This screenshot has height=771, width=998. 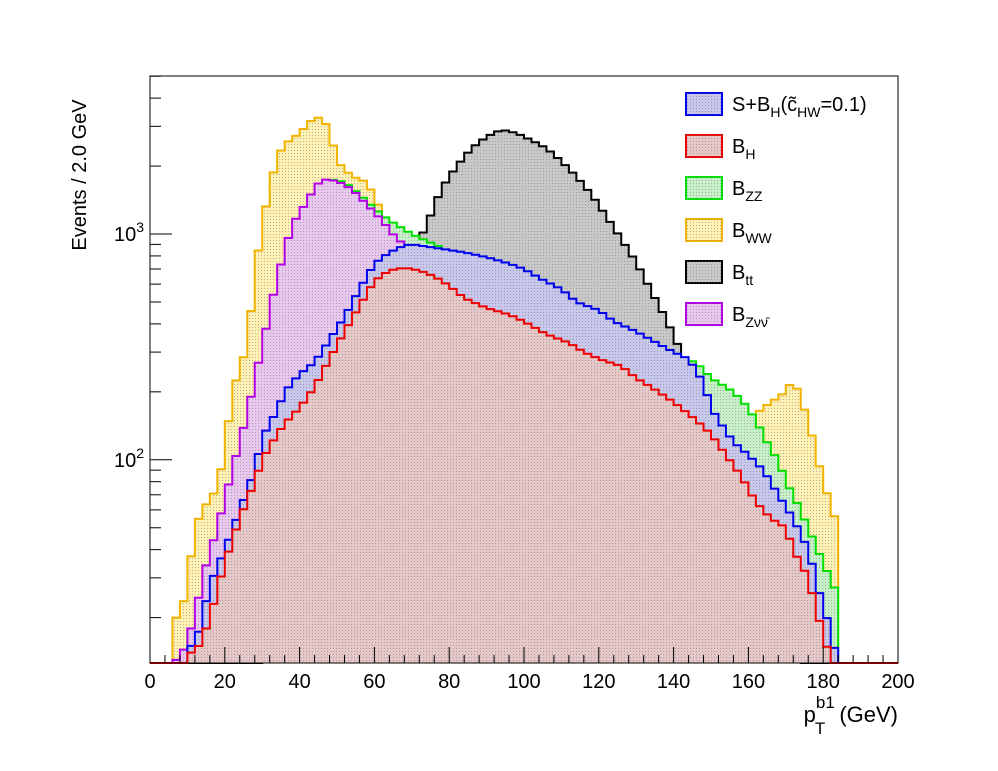 I want to click on x-tick-label: 20, so click(x=225, y=682).